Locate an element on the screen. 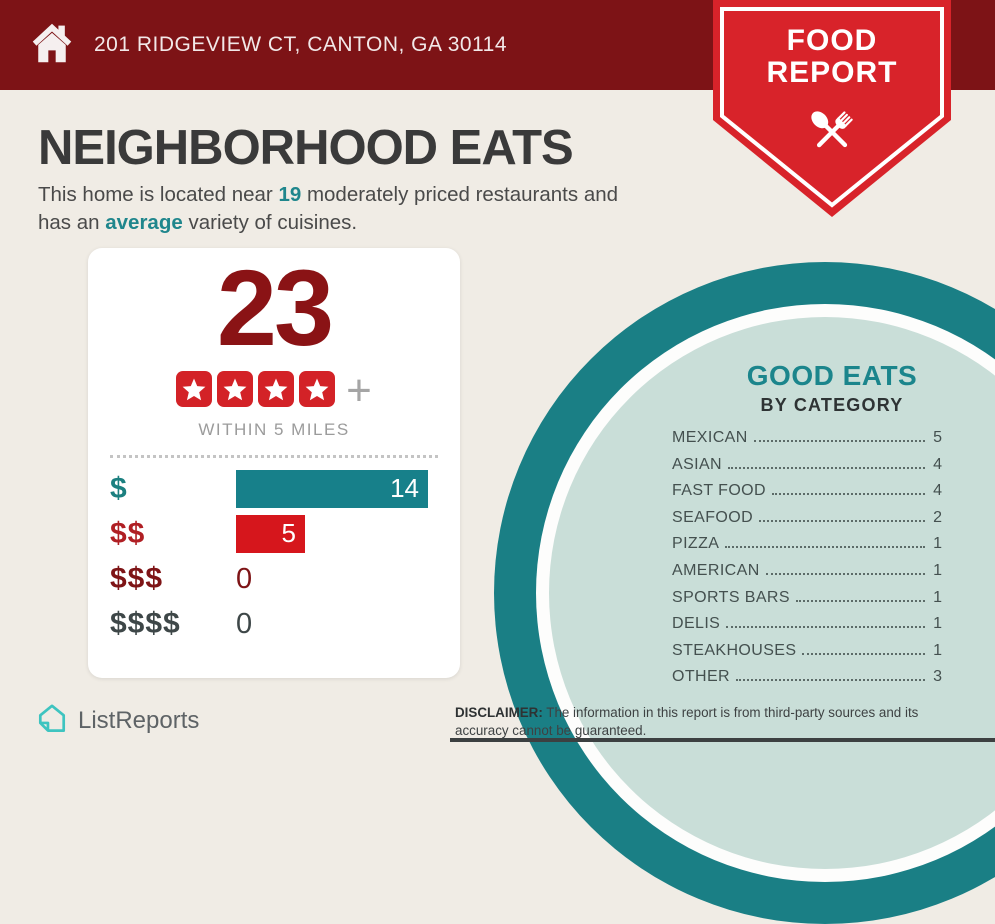  category-row: SEAFOOD 2 is located at coordinates (807, 522).